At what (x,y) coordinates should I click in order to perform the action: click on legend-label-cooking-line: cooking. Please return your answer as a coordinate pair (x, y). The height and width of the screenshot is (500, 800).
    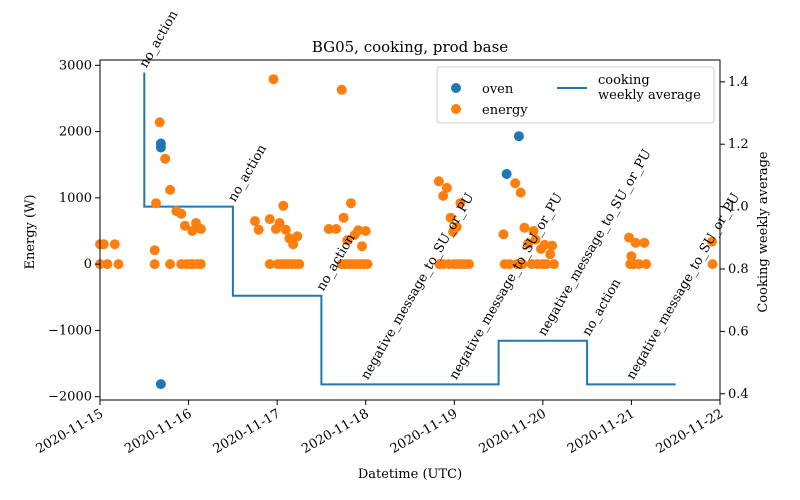
    Looking at the image, I should click on (624, 80).